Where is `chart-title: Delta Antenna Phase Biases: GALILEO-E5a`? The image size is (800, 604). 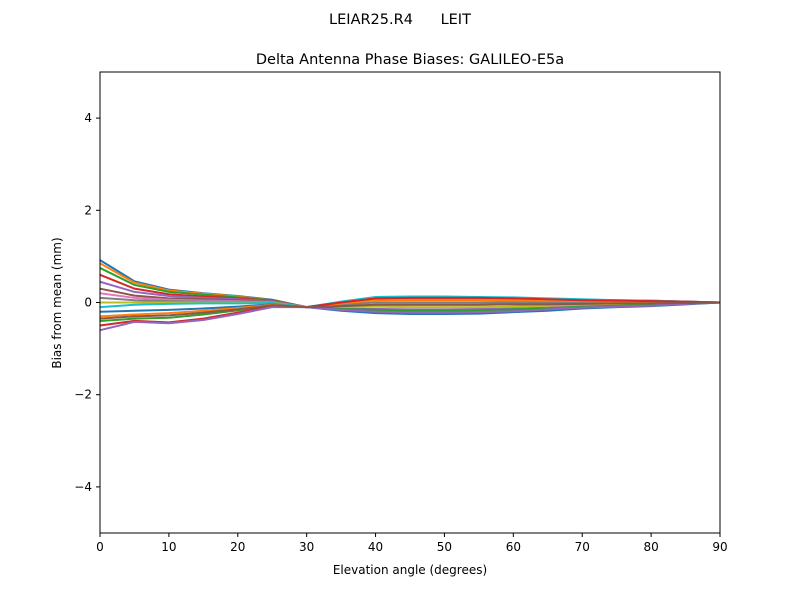
chart-title: Delta Antenna Phase Biases: GALILEO-E5a is located at coordinates (410, 60).